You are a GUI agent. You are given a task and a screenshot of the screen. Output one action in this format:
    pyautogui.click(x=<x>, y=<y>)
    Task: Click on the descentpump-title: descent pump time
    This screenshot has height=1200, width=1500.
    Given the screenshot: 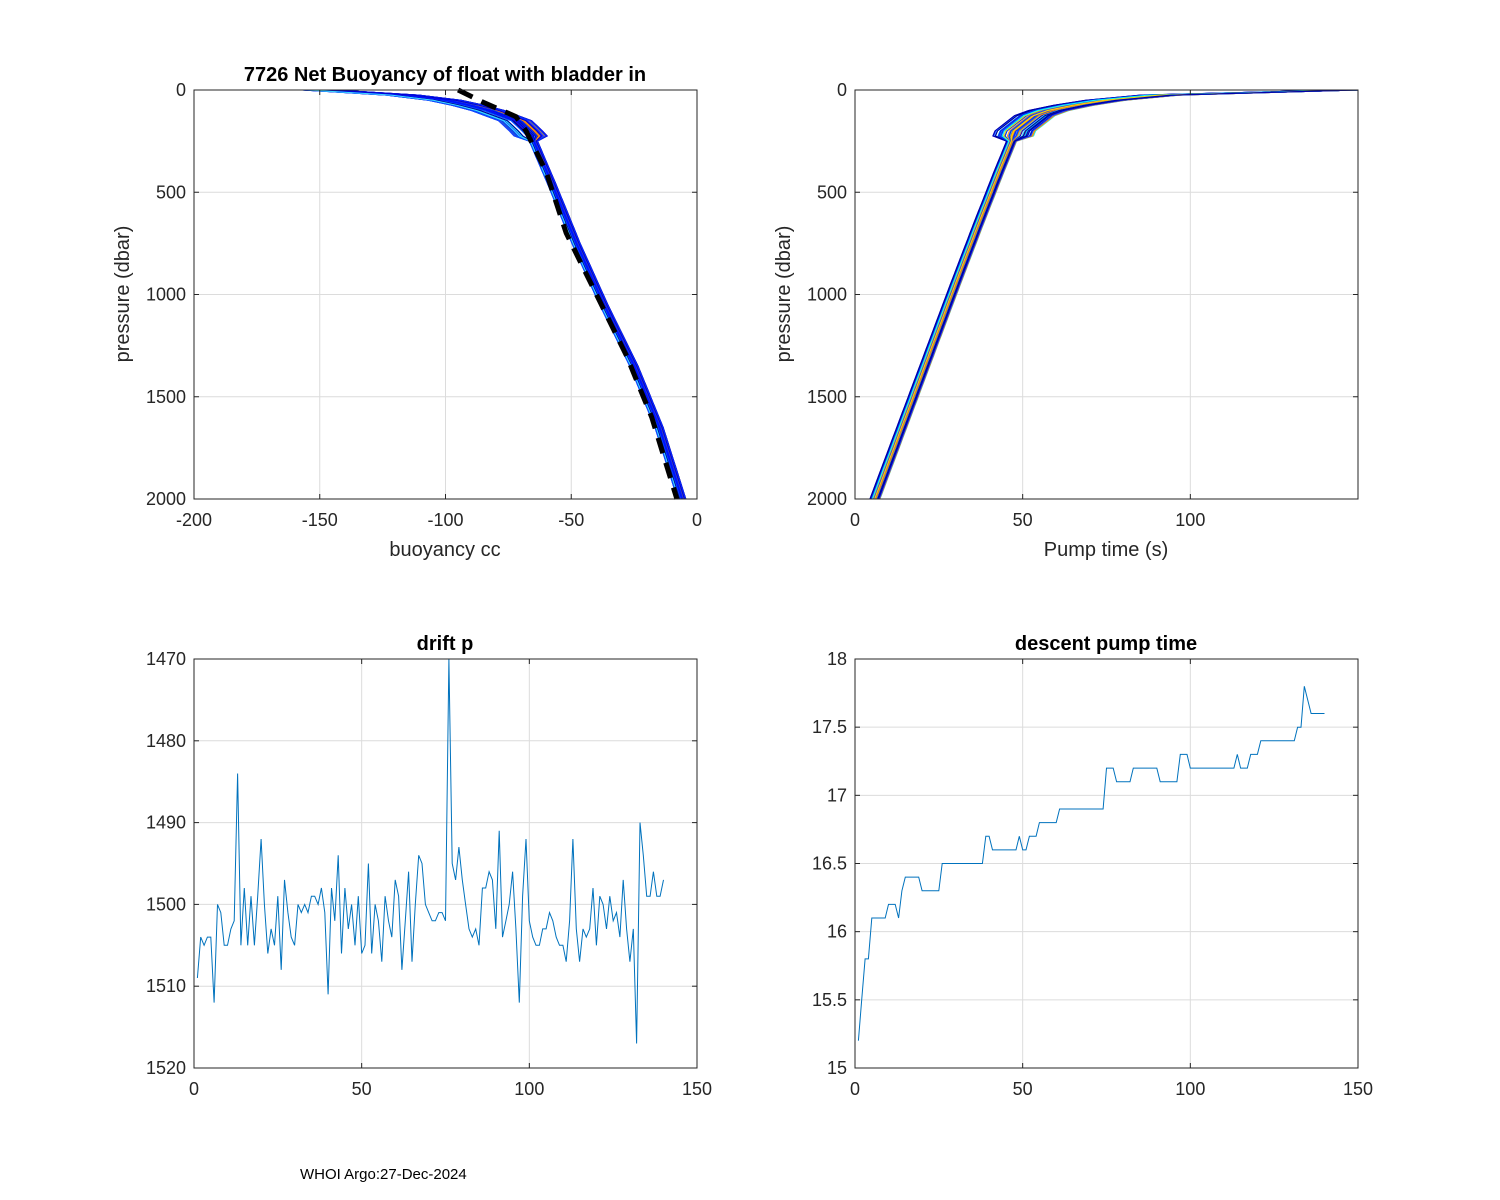 What is the action you would take?
    pyautogui.click(x=1106, y=644)
    